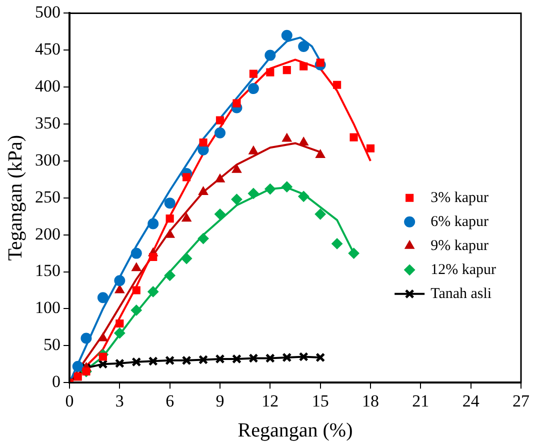 This screenshot has width=533, height=447. I want to click on y-axis-title: Tegangan (kPa), so click(15, 198).